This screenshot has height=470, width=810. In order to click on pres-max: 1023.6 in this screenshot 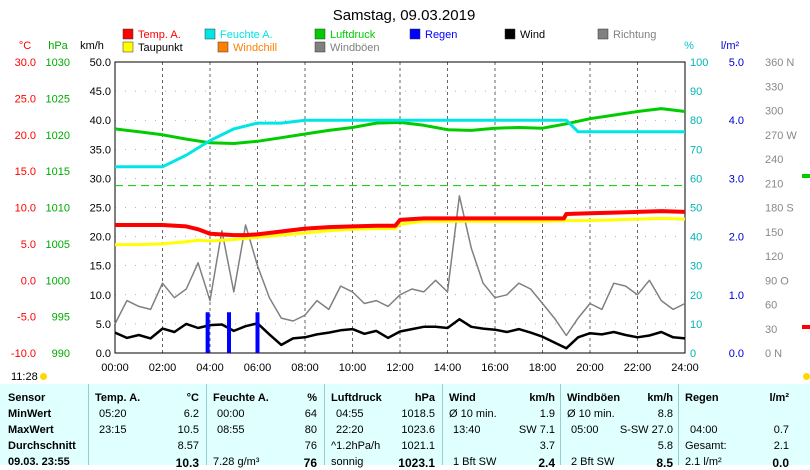, I will do `click(418, 430)`.